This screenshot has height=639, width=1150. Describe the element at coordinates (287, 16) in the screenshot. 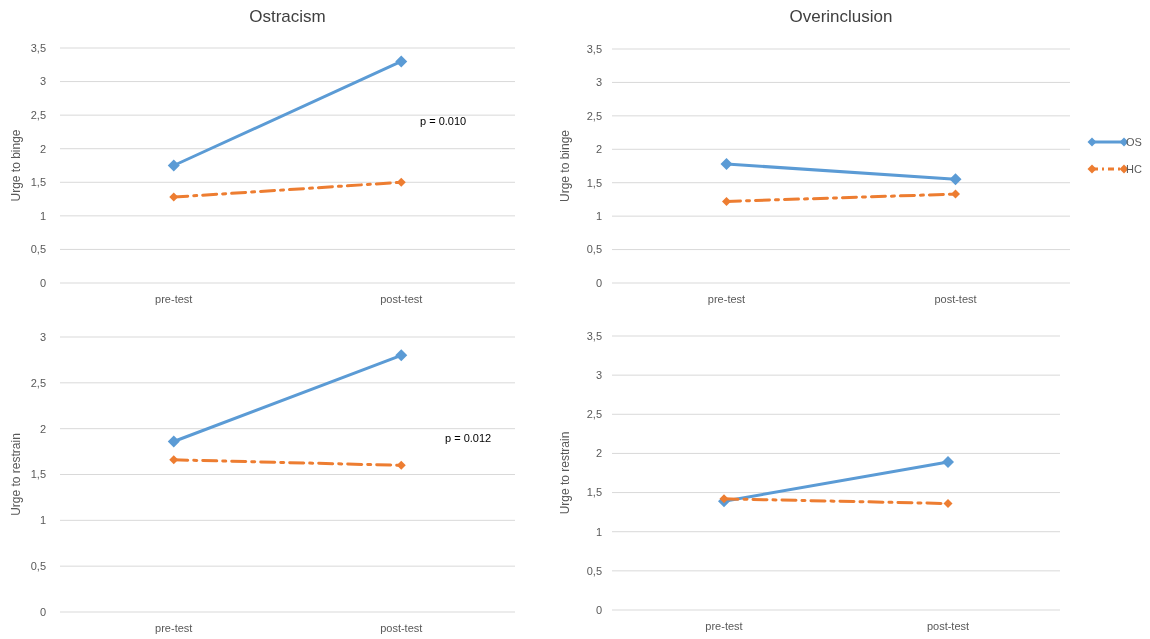

I see `chart-title: Ostracism` at that location.